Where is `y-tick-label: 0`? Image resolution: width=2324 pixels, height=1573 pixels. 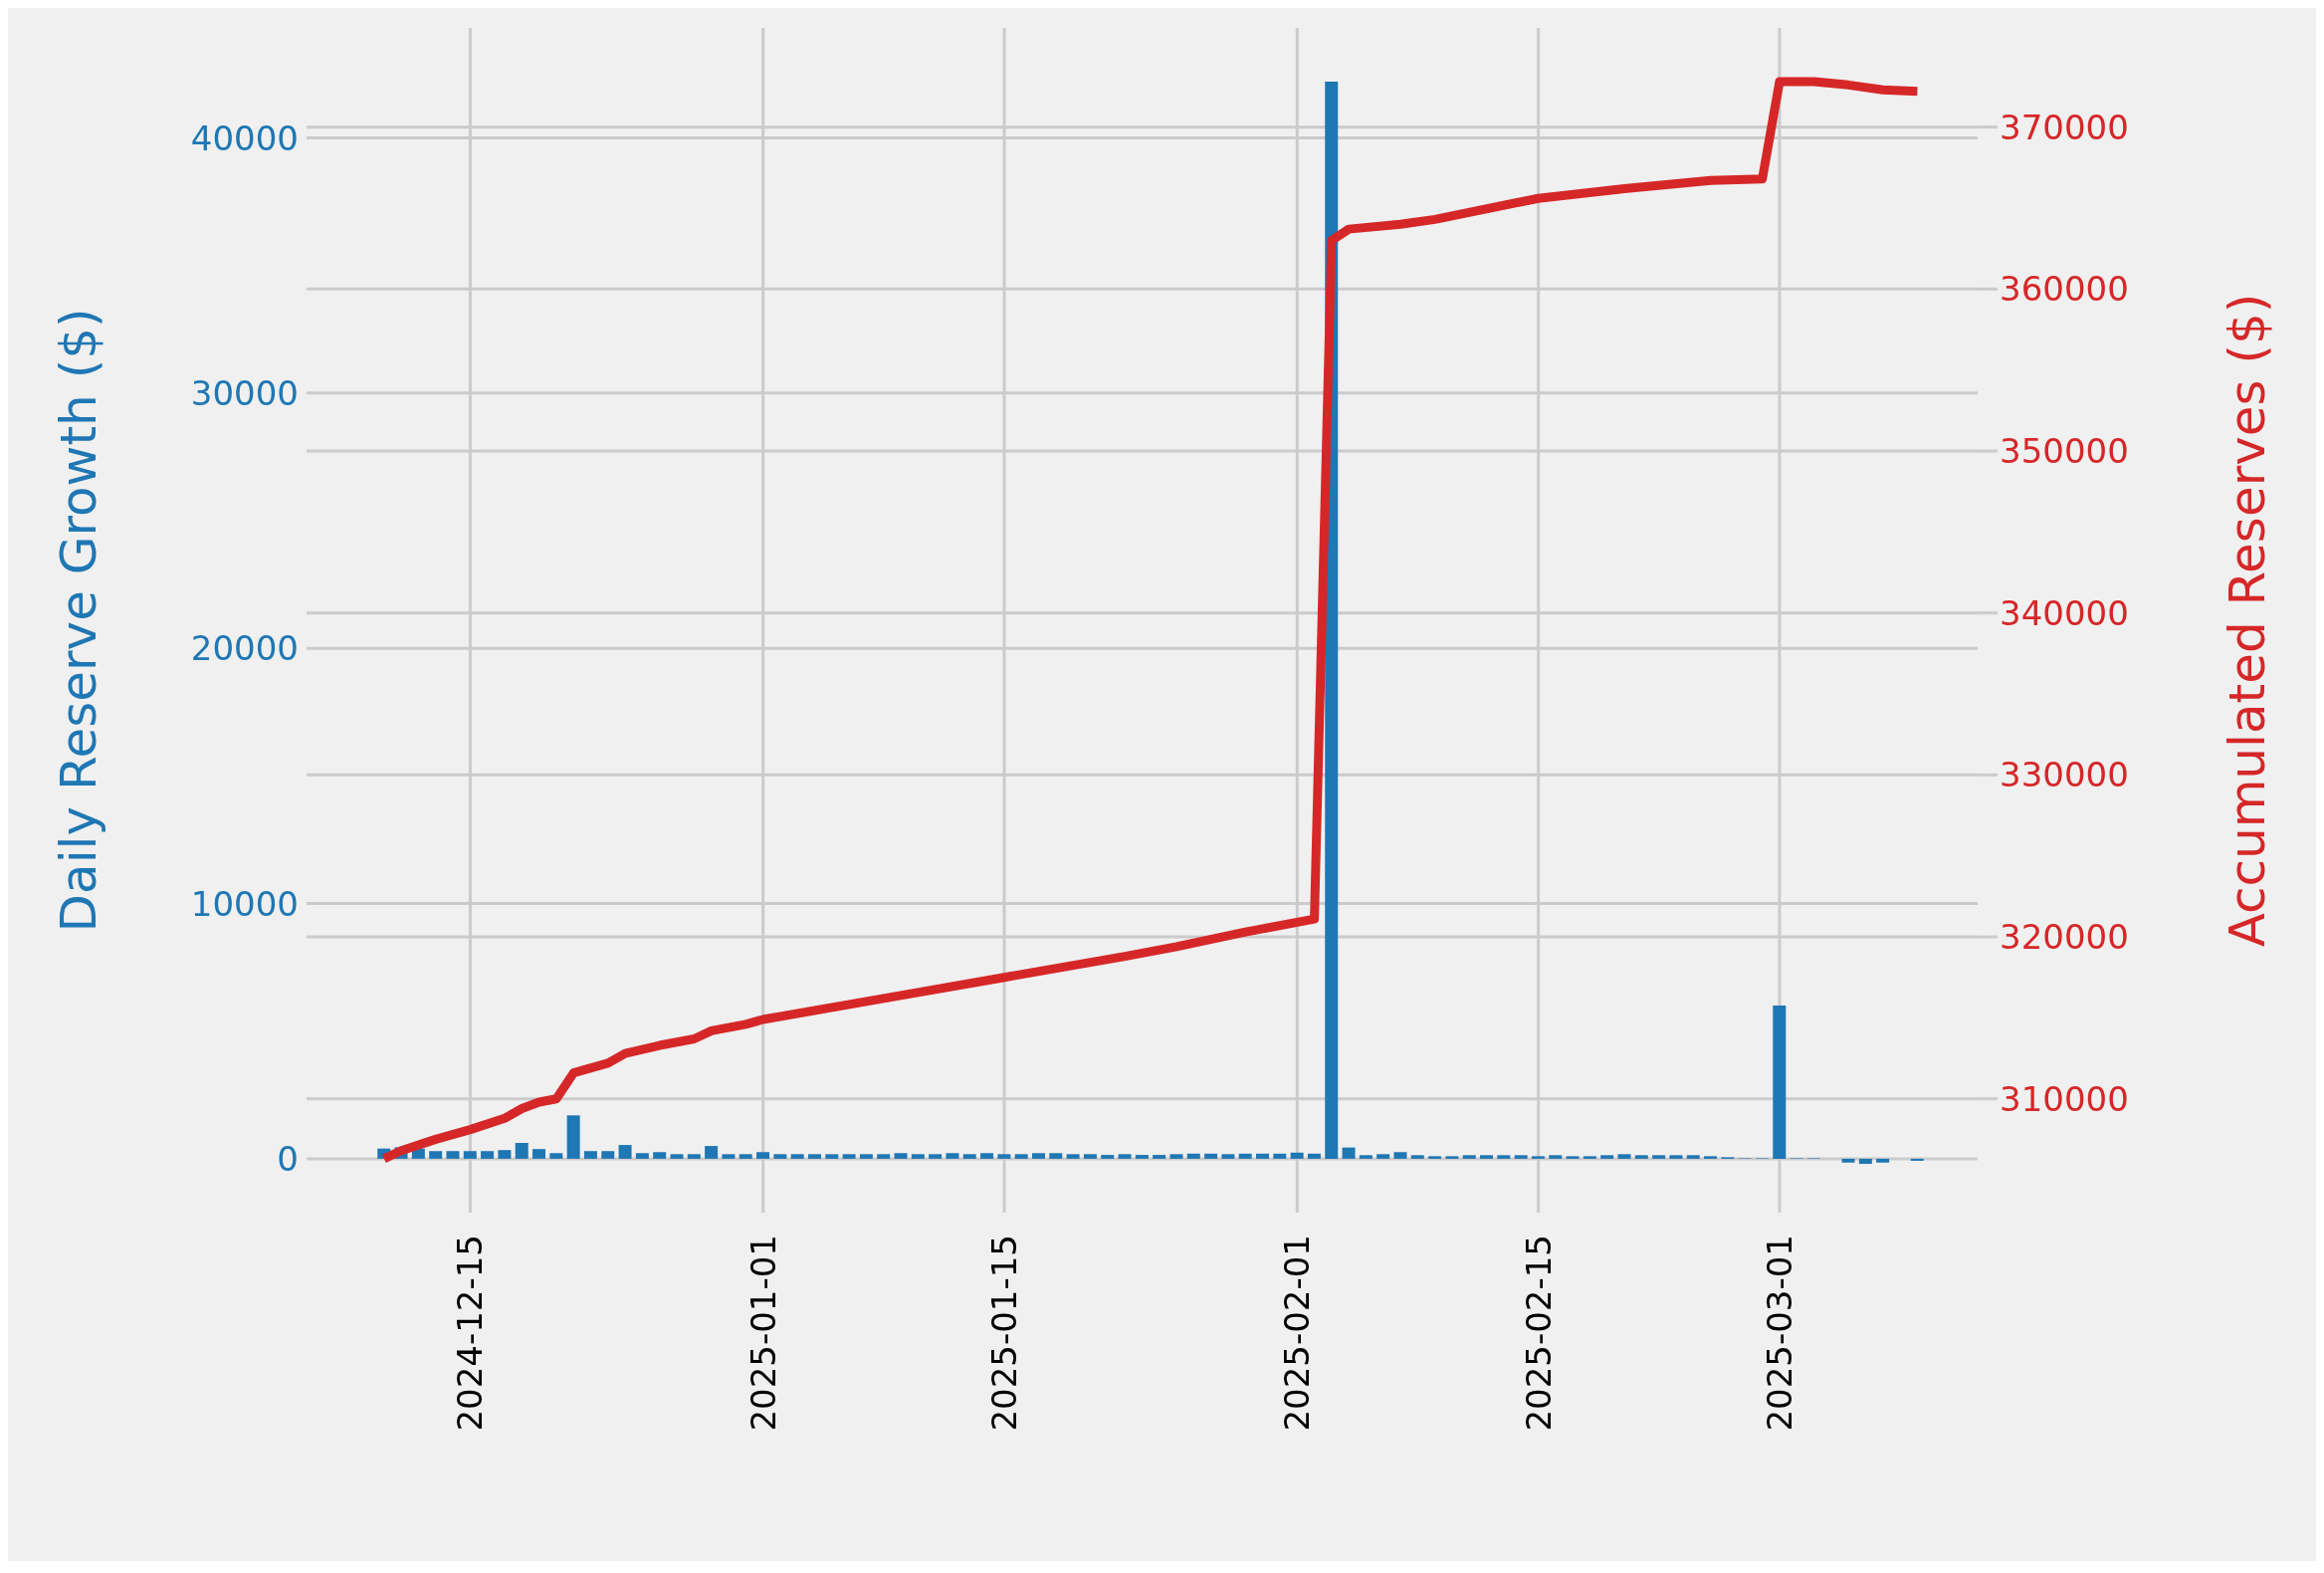
y-tick-label: 0 is located at coordinates (288, 1158).